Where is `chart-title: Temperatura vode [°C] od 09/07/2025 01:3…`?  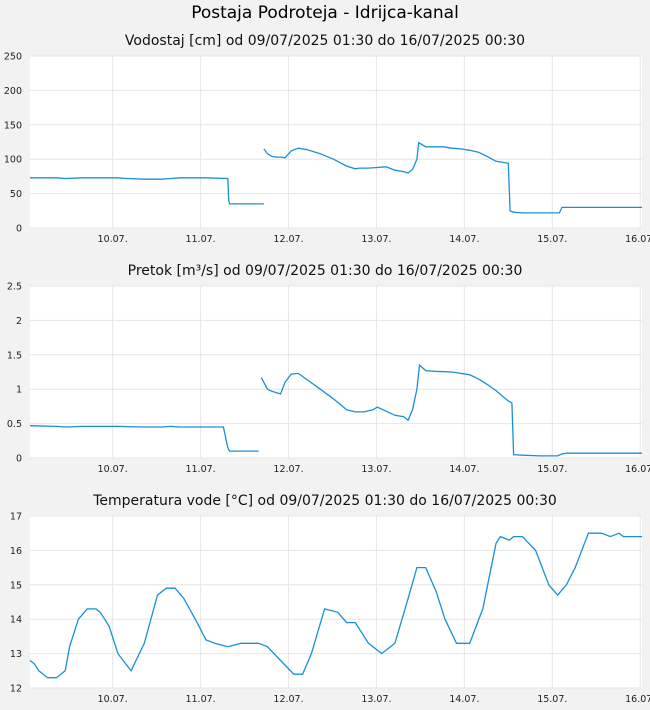 chart-title: Temperatura vode [°C] od 09/07/2025 01:3… is located at coordinates (324, 501).